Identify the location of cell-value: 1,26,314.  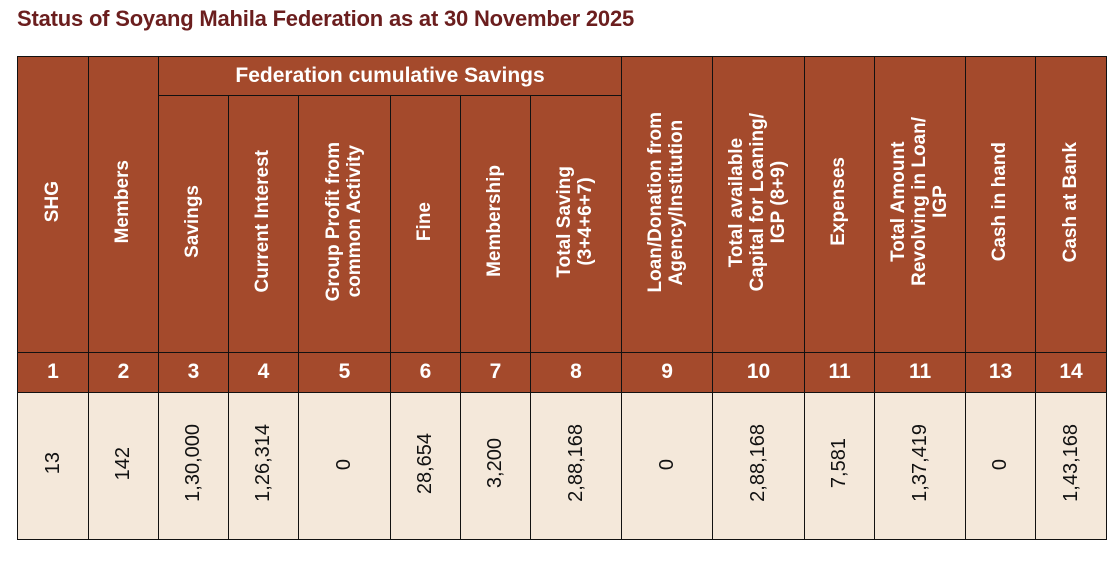
(263, 463).